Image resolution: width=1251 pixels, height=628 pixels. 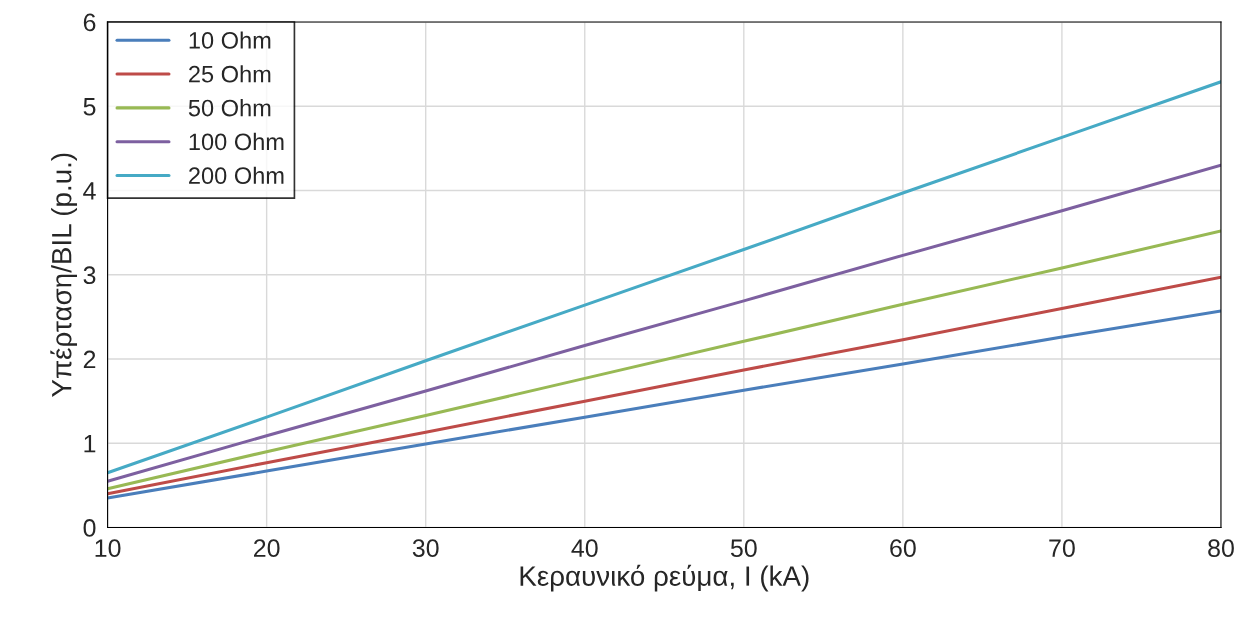 I want to click on x-tick-label: 20, so click(x=267, y=548).